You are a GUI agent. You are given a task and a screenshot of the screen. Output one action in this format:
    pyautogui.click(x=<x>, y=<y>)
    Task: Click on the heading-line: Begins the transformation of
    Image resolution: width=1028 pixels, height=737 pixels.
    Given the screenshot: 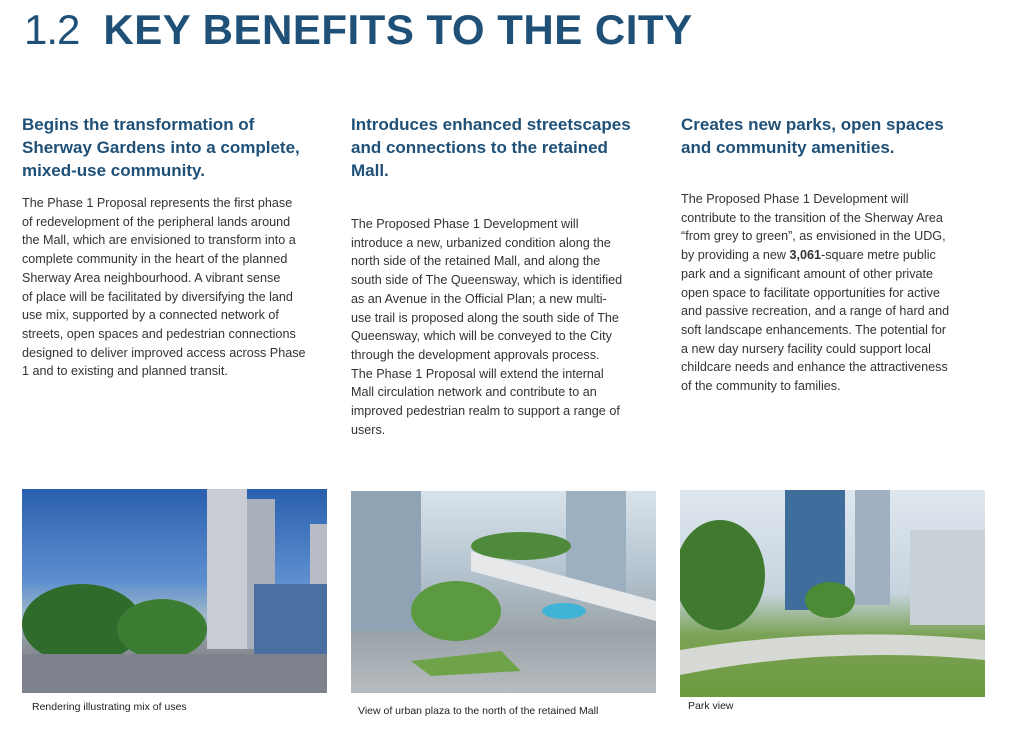 What is the action you would take?
    pyautogui.click(x=138, y=124)
    